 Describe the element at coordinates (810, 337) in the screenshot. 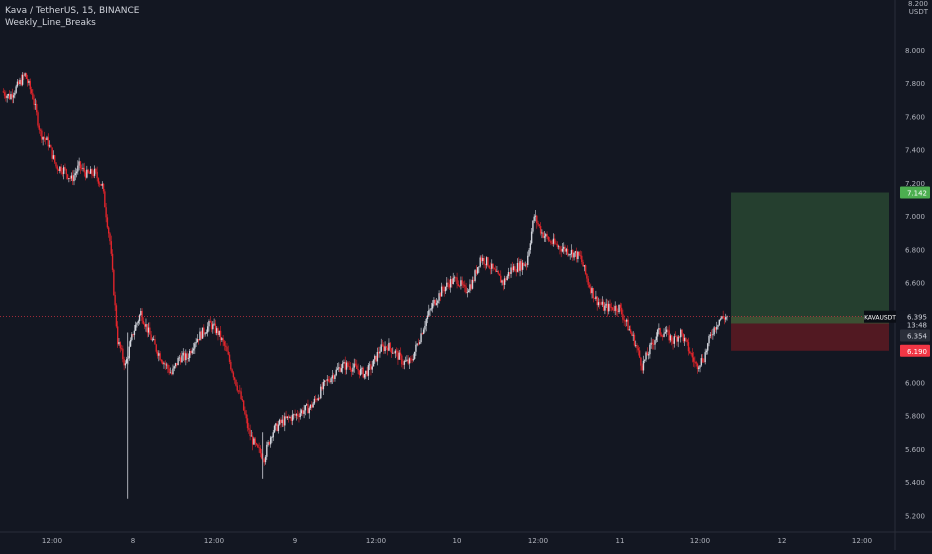

I see `loss-zone` at that location.